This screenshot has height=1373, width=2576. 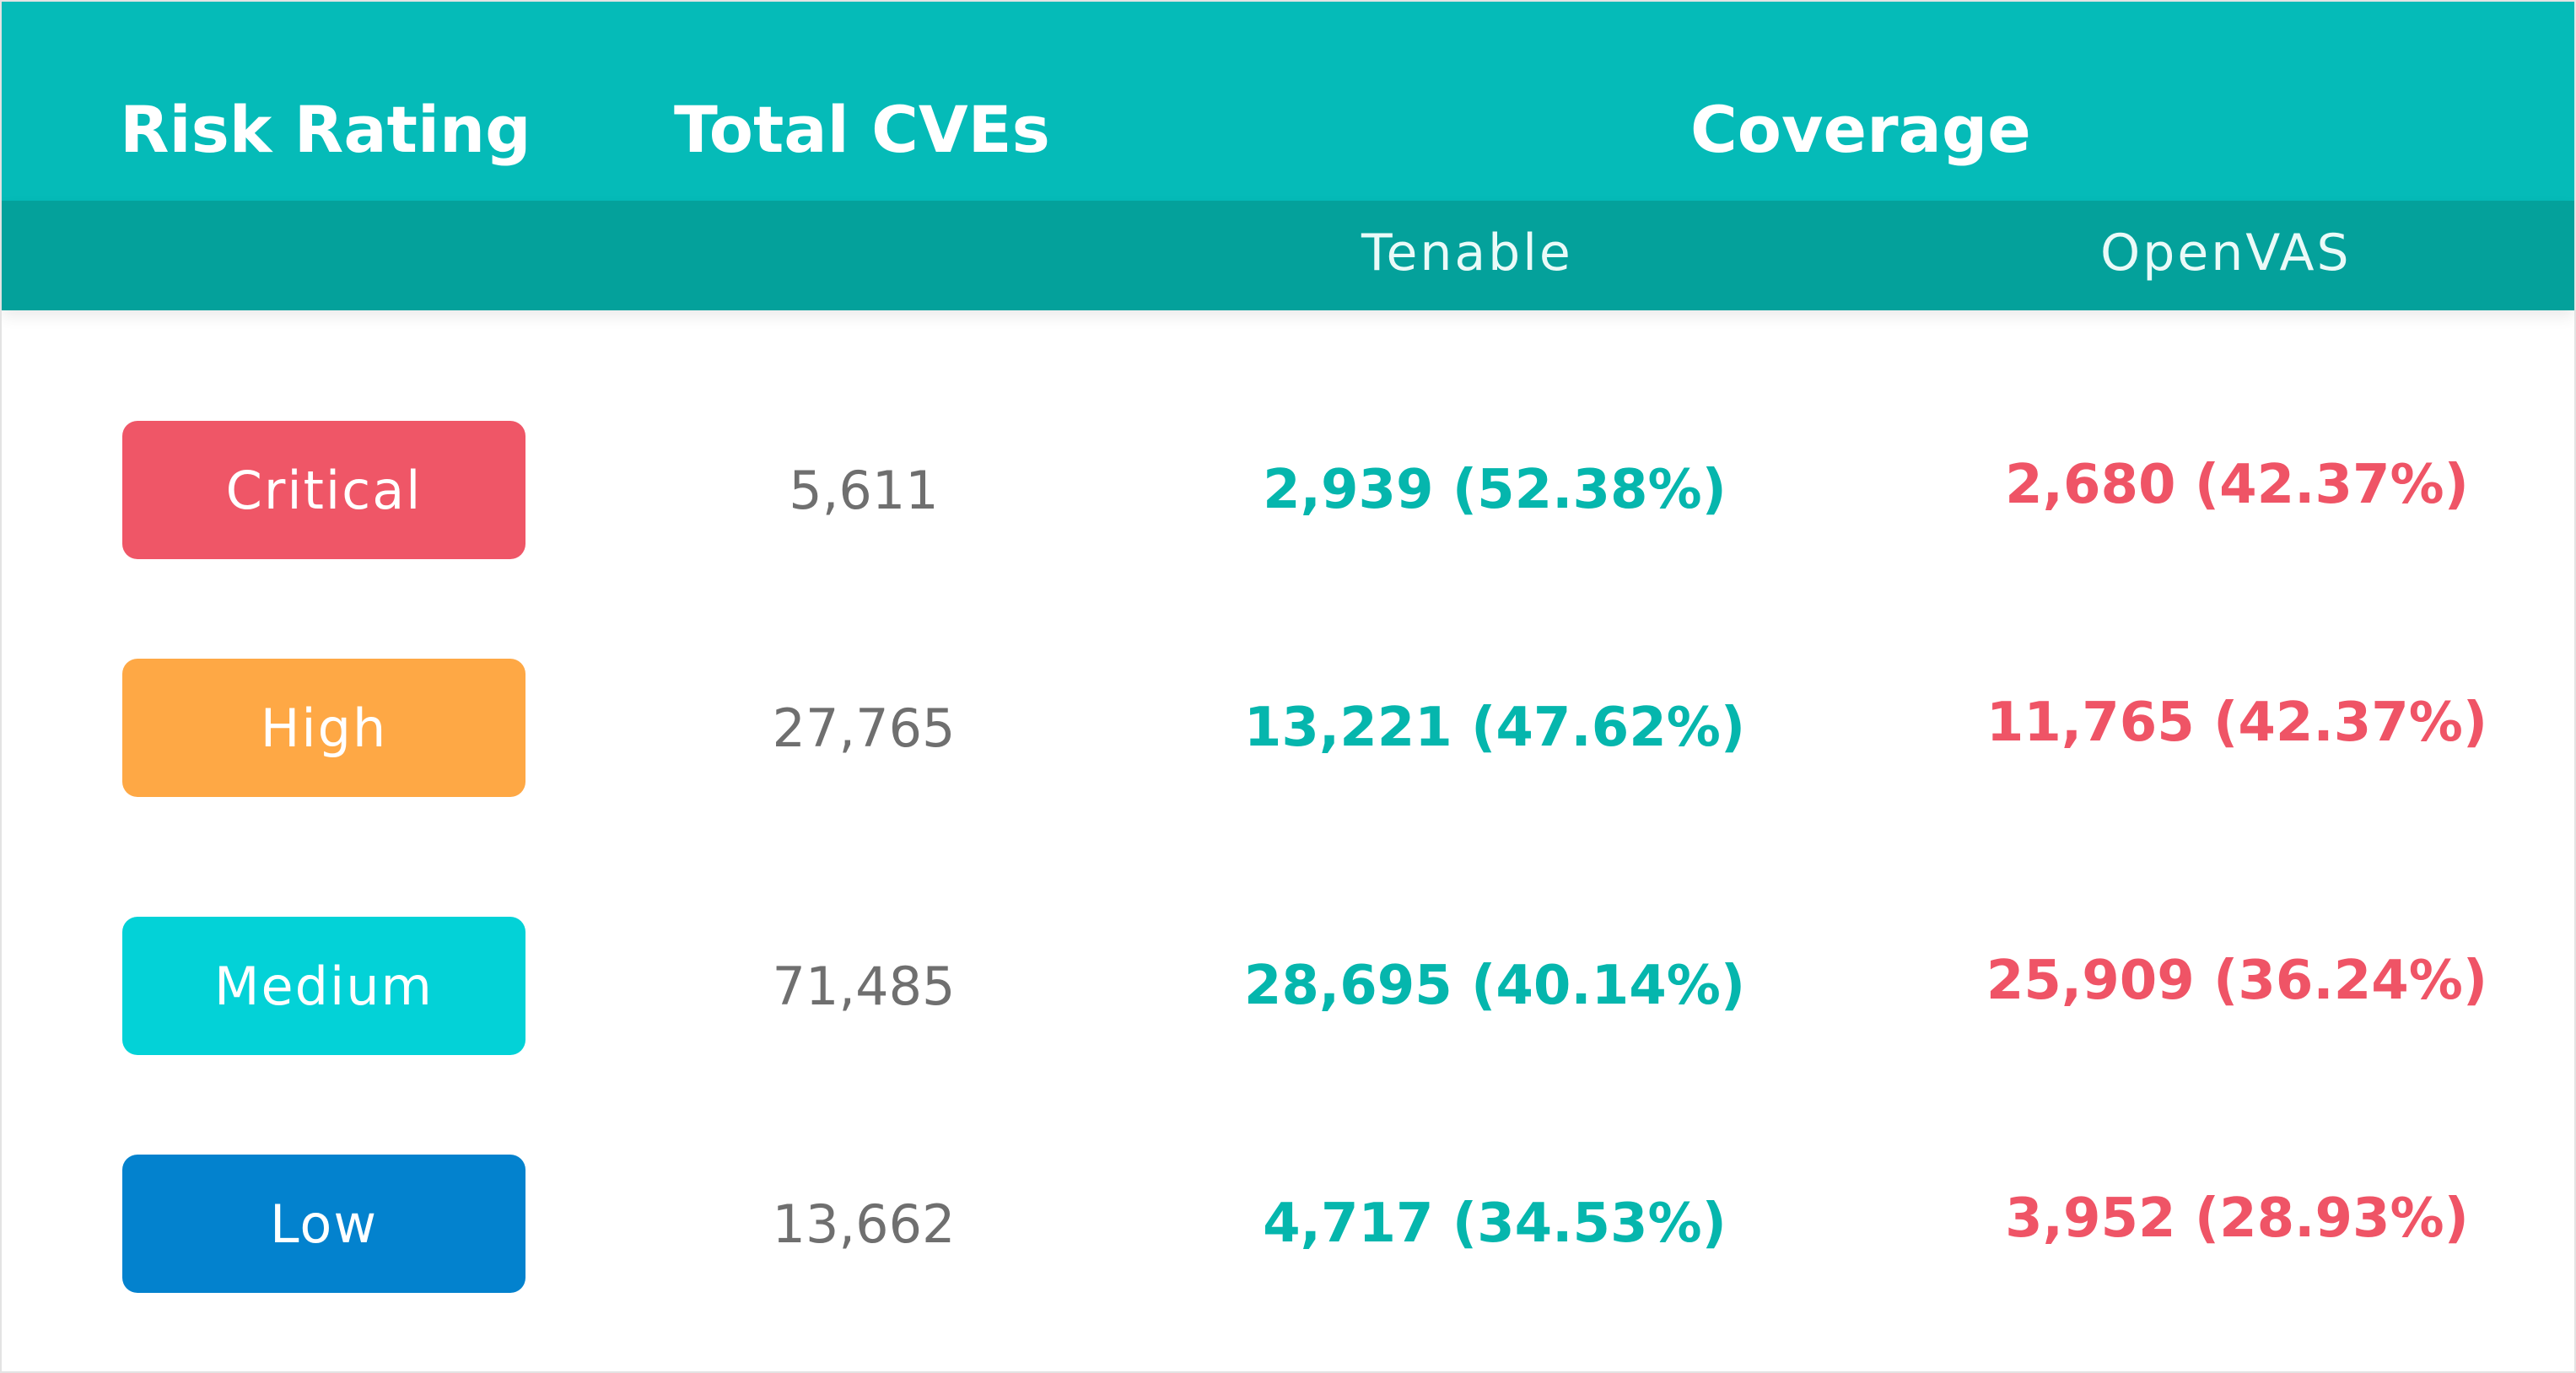 I want to click on table-subheader: Tenable OpenVAS, so click(x=1288, y=255).